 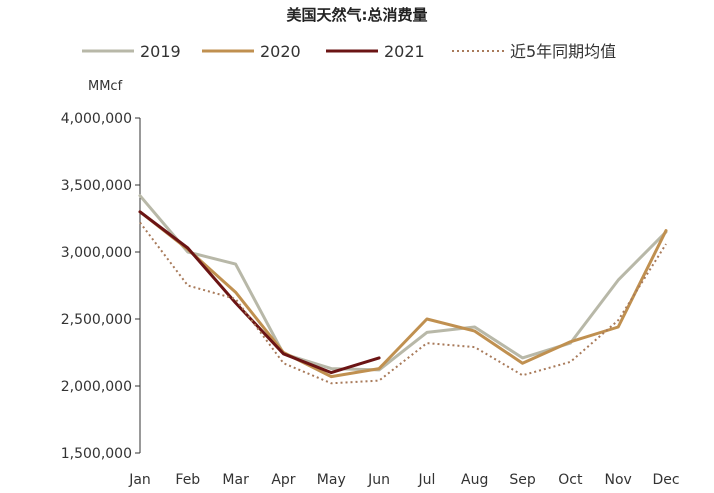 What do you see at coordinates (404, 51) in the screenshot?
I see `legend-label-2021: 2021` at bounding box center [404, 51].